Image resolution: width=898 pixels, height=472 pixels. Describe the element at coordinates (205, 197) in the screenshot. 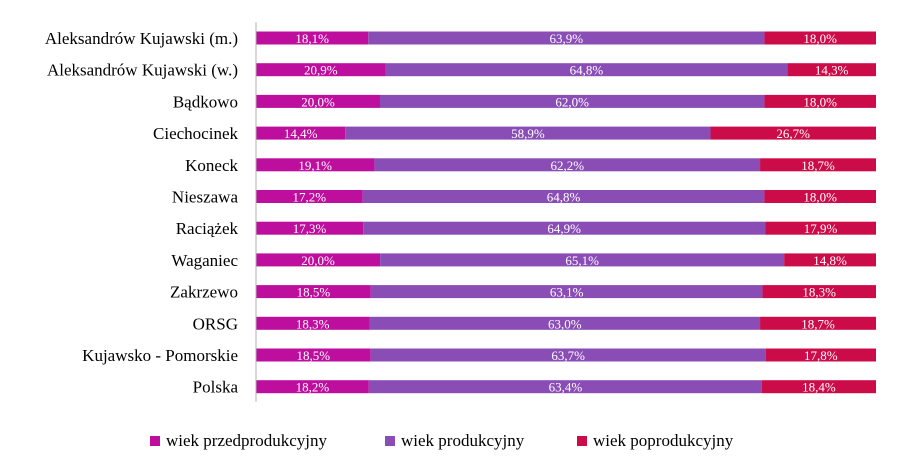

I see `category-label: Nieszawa` at that location.